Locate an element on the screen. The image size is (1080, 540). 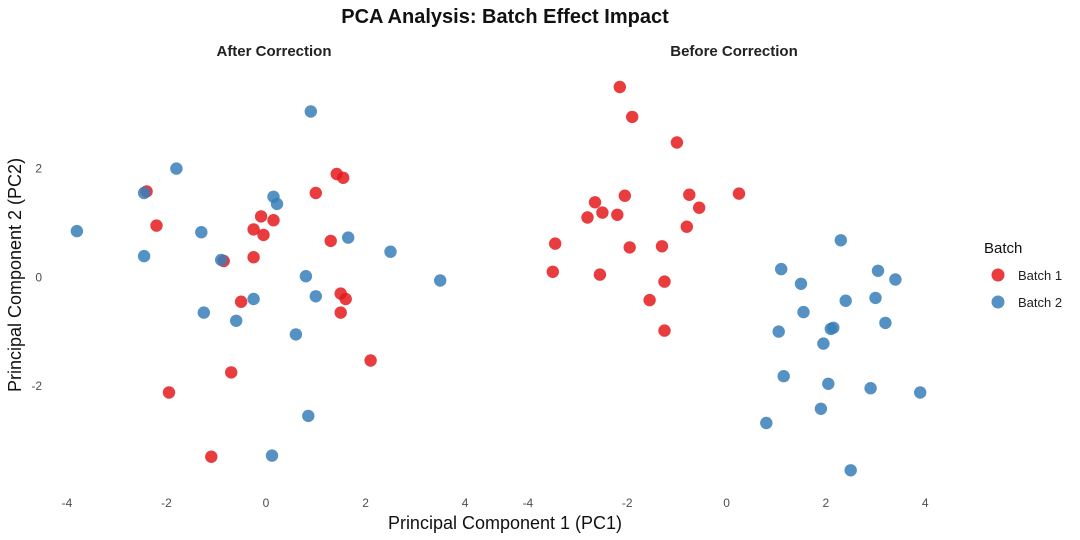
legend-label-batch-1: Batch 1 is located at coordinates (1040, 275).